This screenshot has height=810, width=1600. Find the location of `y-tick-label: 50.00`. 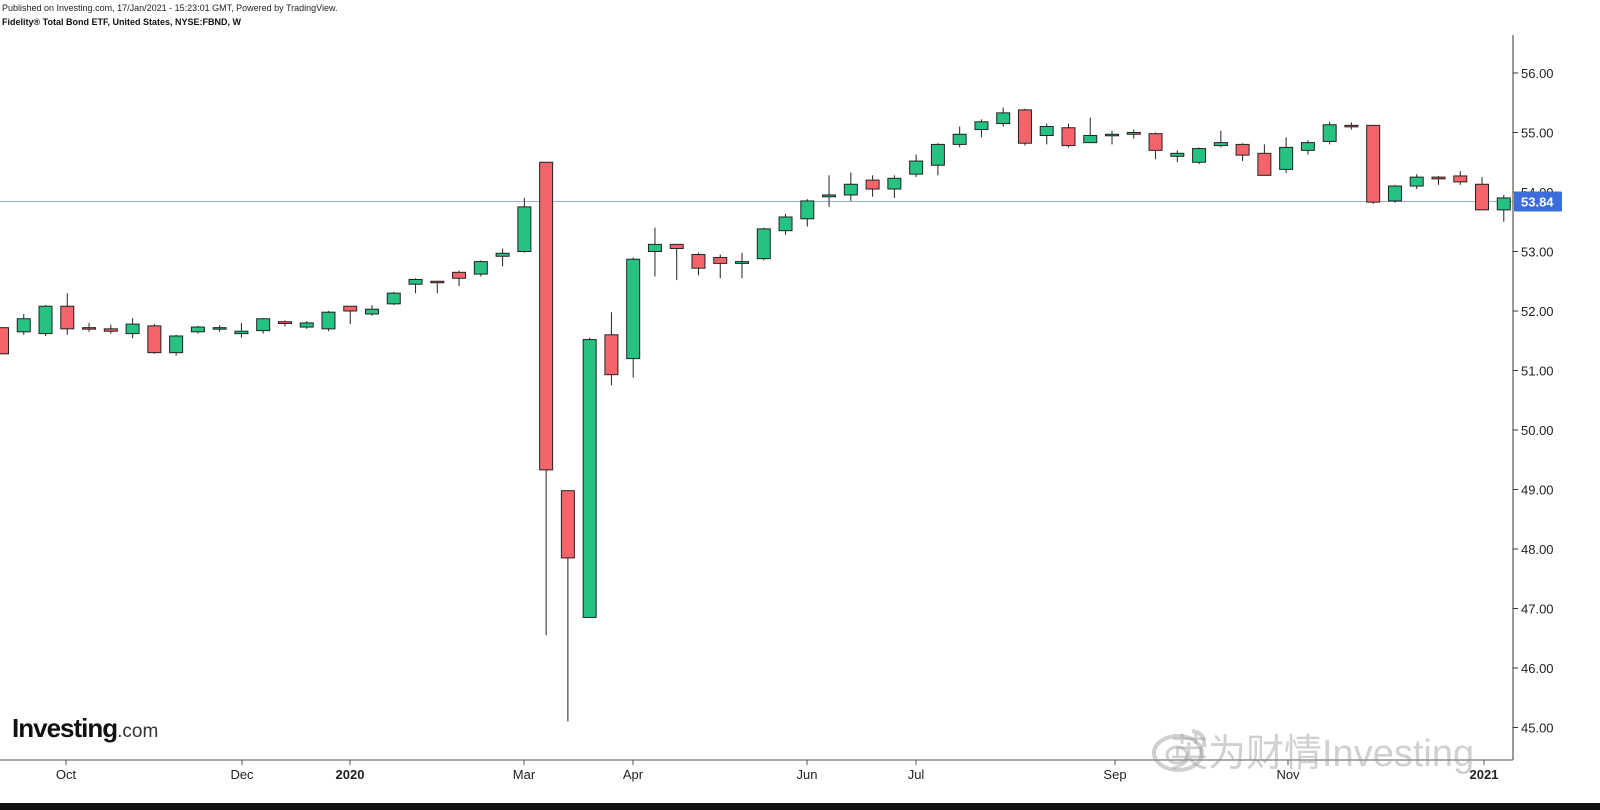

y-tick-label: 50.00 is located at coordinates (1537, 430).